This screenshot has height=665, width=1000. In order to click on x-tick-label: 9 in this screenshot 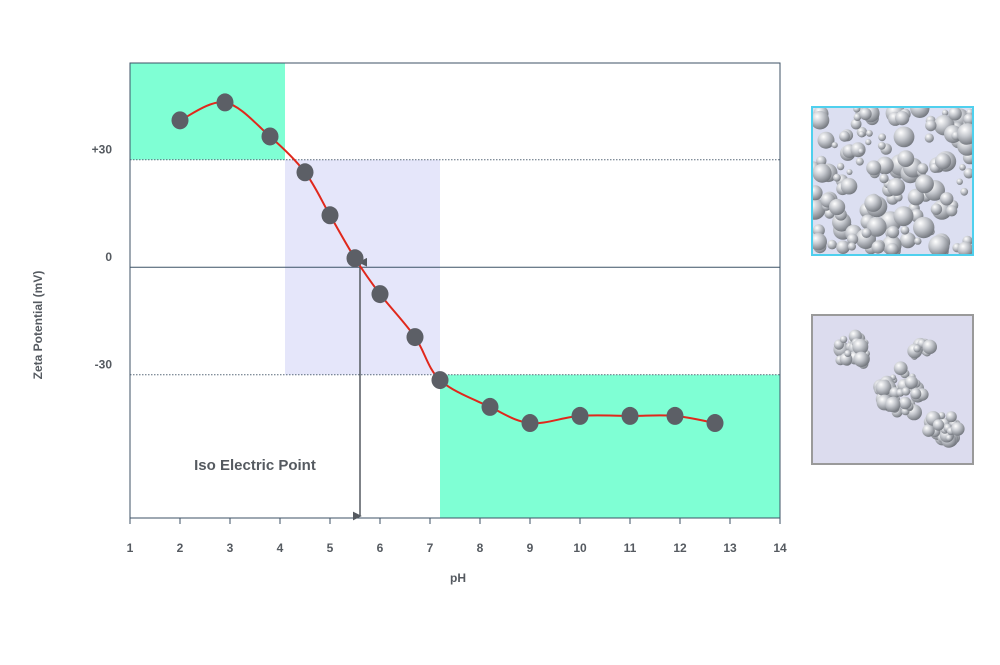, I will do `click(530, 548)`.